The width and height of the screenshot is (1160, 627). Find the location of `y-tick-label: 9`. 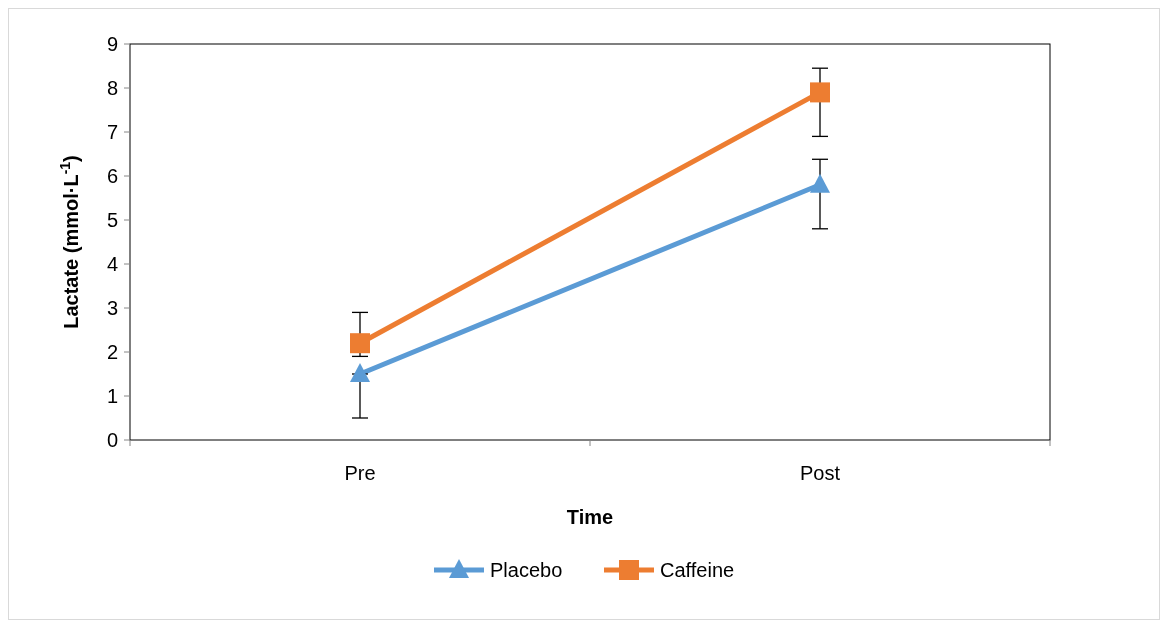

y-tick-label: 9 is located at coordinates (112, 44).